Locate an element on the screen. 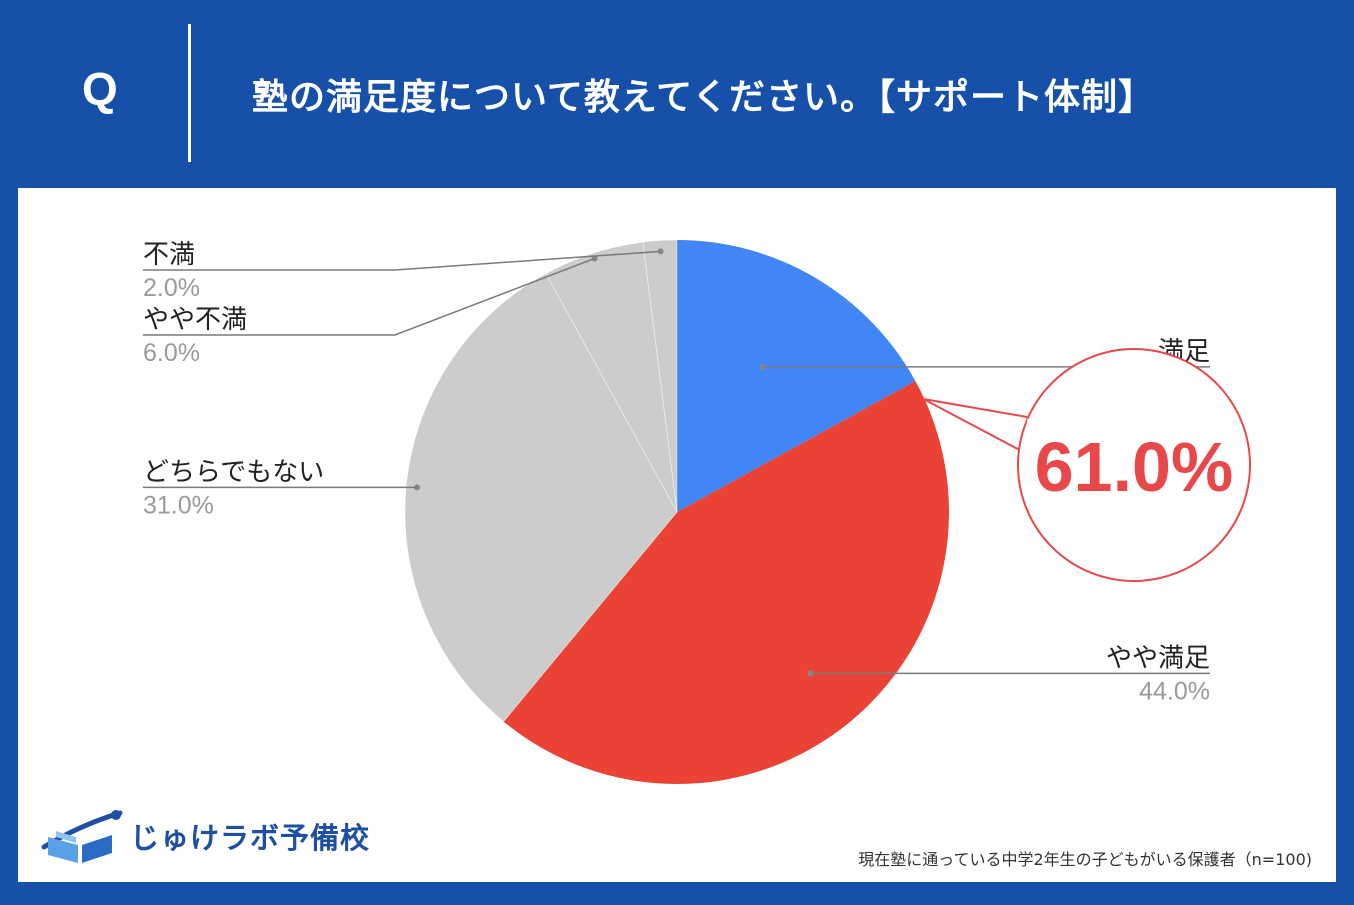  slice-label-1: やや満足 is located at coordinates (1158, 658).